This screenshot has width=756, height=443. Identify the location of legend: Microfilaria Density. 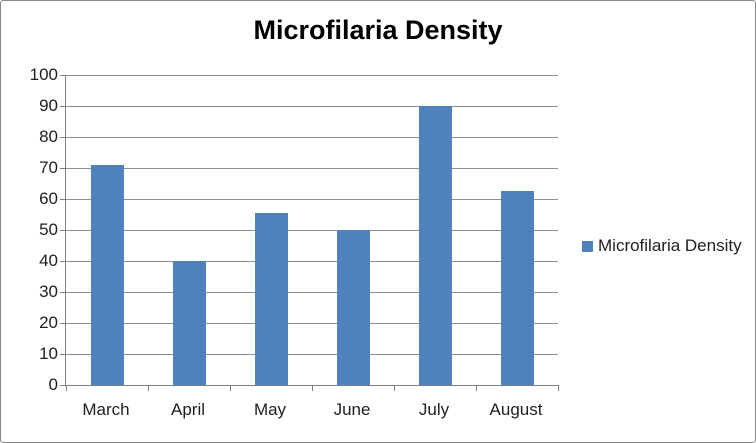
(662, 246).